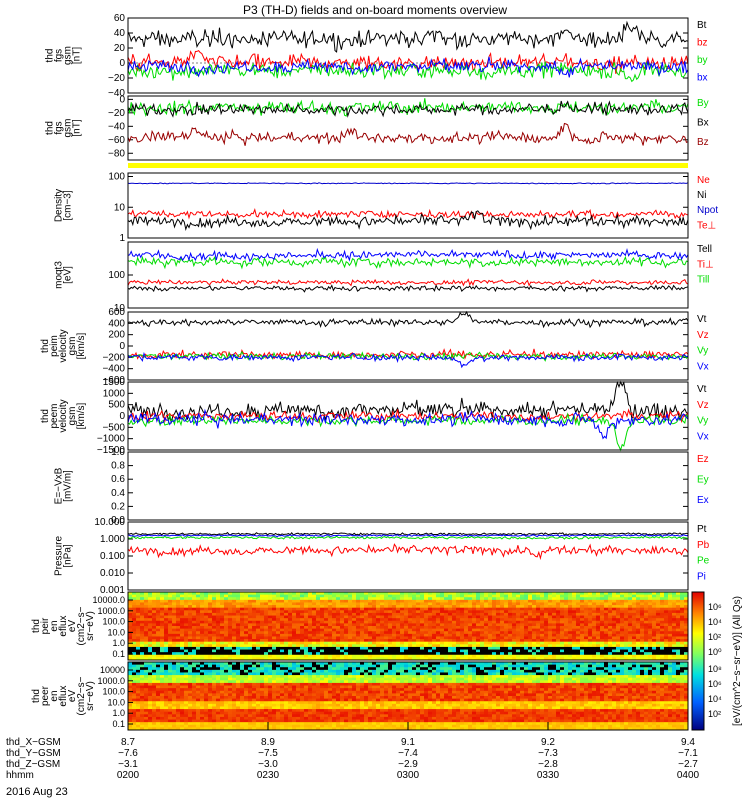 This screenshot has width=750, height=800. I want to click on legend-npot: Npot, so click(707, 210).